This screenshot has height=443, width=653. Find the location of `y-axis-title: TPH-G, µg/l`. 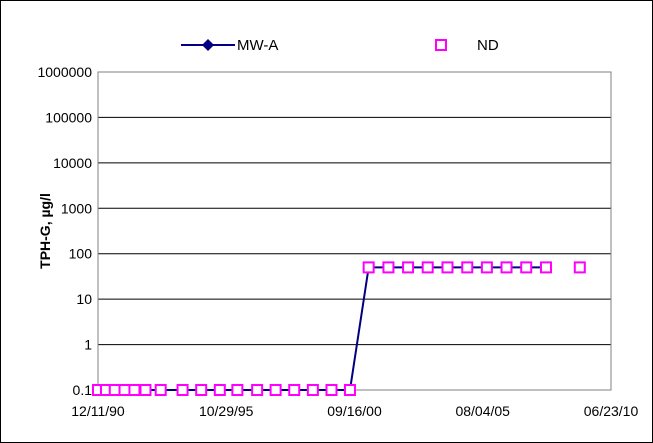

y-axis-title: TPH-G, µg/l is located at coordinates (45, 231).